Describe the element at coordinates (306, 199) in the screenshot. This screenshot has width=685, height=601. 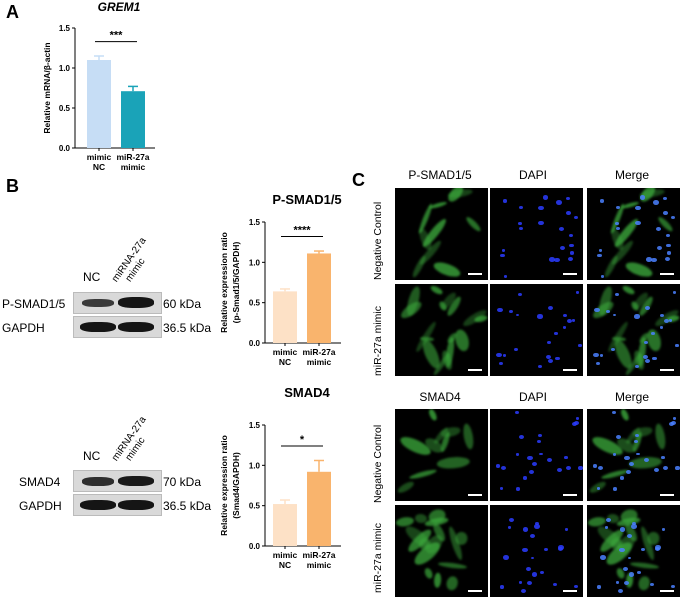
I see `chart-title: P-SMAD1/5` at that location.